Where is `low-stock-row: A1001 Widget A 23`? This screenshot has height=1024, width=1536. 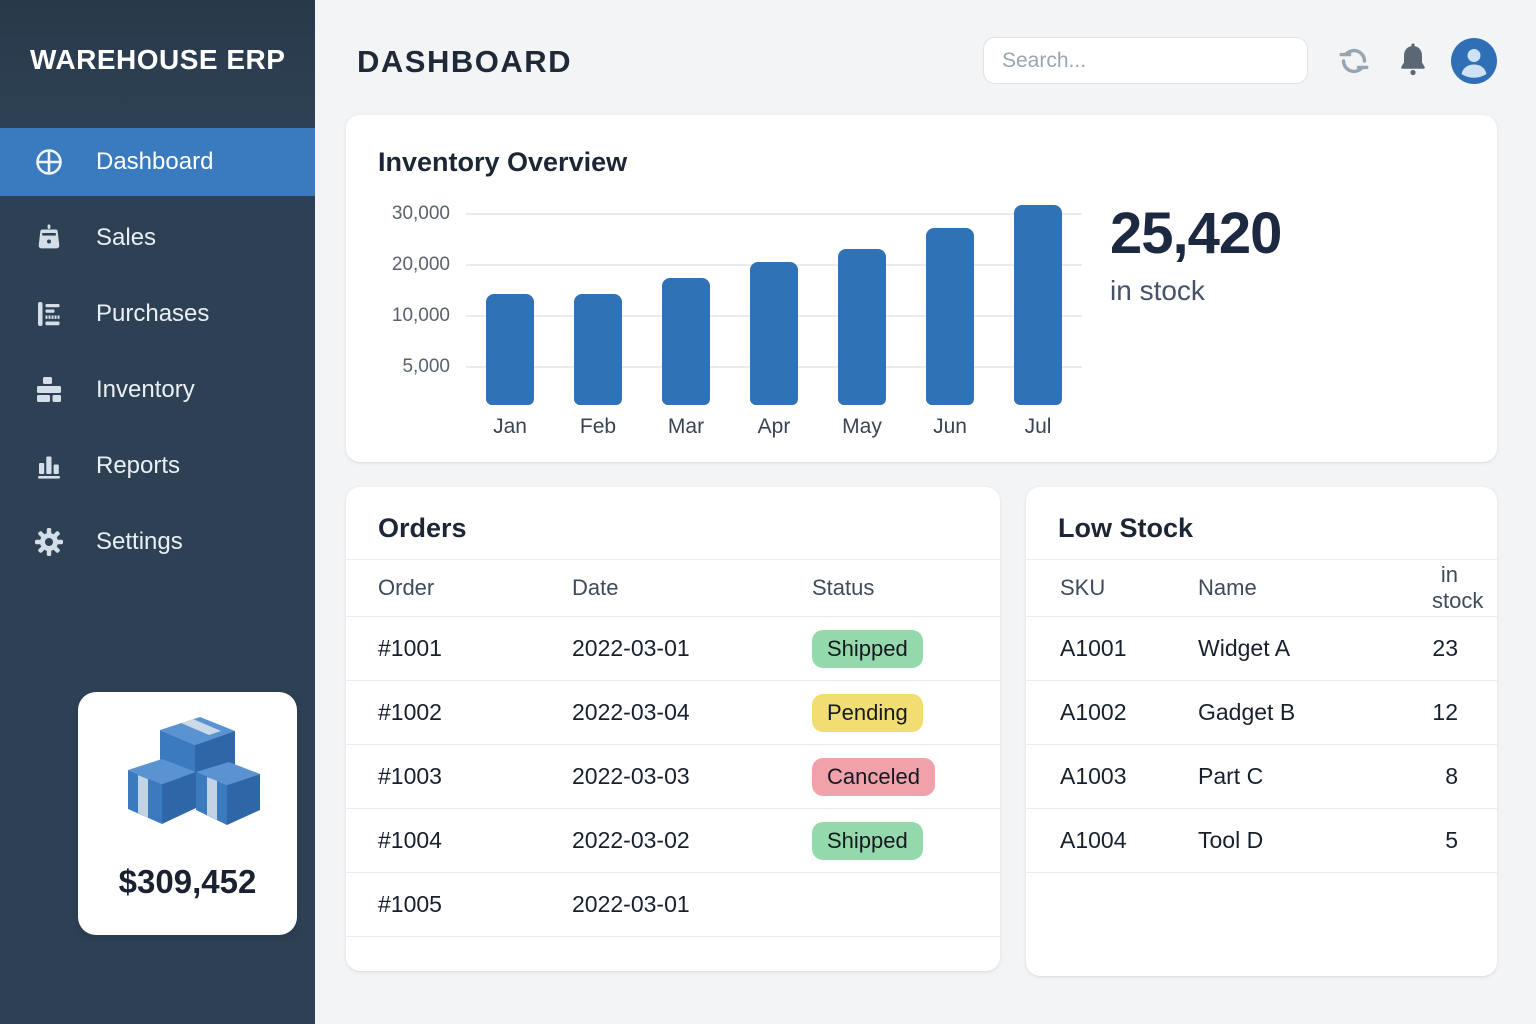 low-stock-row: A1001 Widget A 23 is located at coordinates (1261, 649).